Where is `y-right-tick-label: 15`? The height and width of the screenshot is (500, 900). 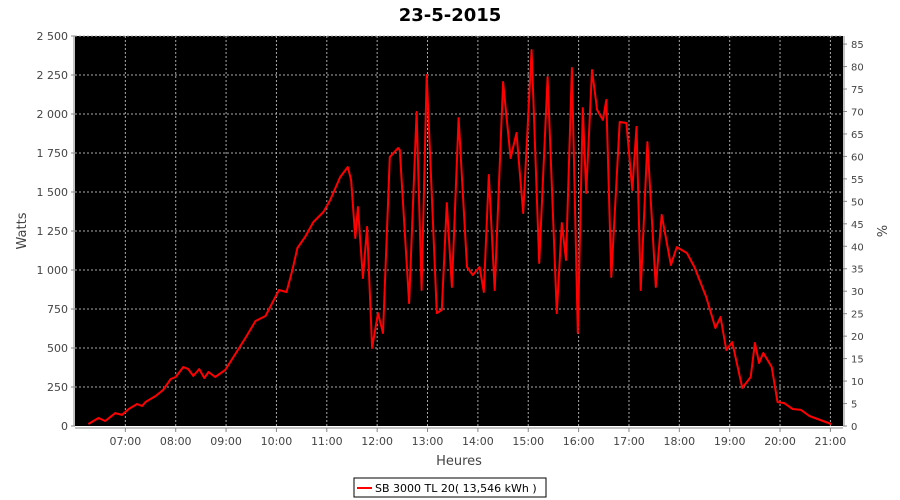 y-right-tick-label: 15 is located at coordinates (857, 360).